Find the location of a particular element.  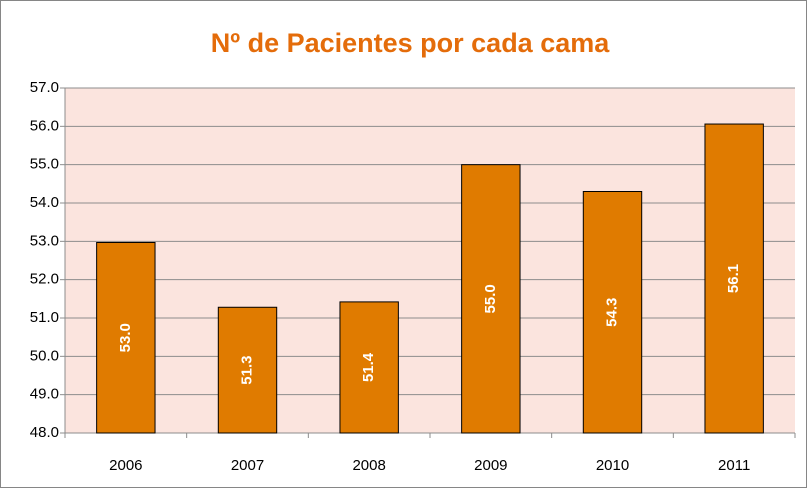

y-tick-label: 49.0 is located at coordinates (44, 394).